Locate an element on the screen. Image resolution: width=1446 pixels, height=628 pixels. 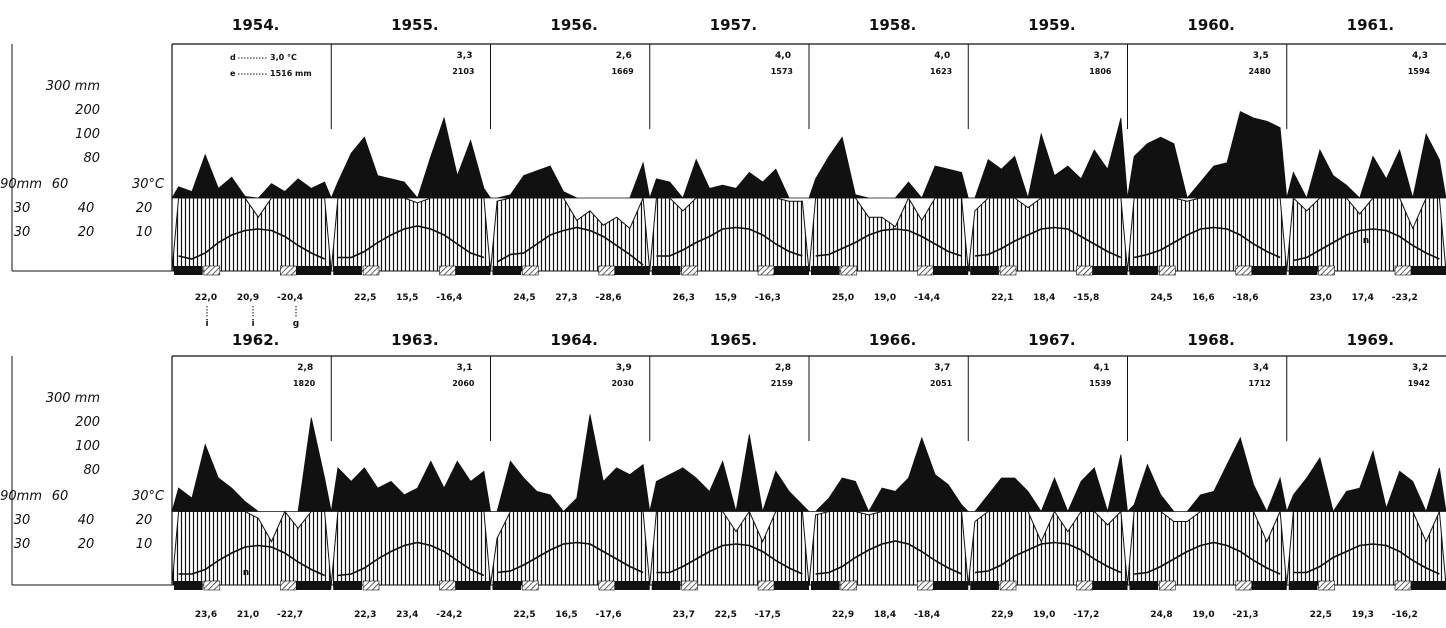
annual-precip-label: 1573 is located at coordinates (782, 71).